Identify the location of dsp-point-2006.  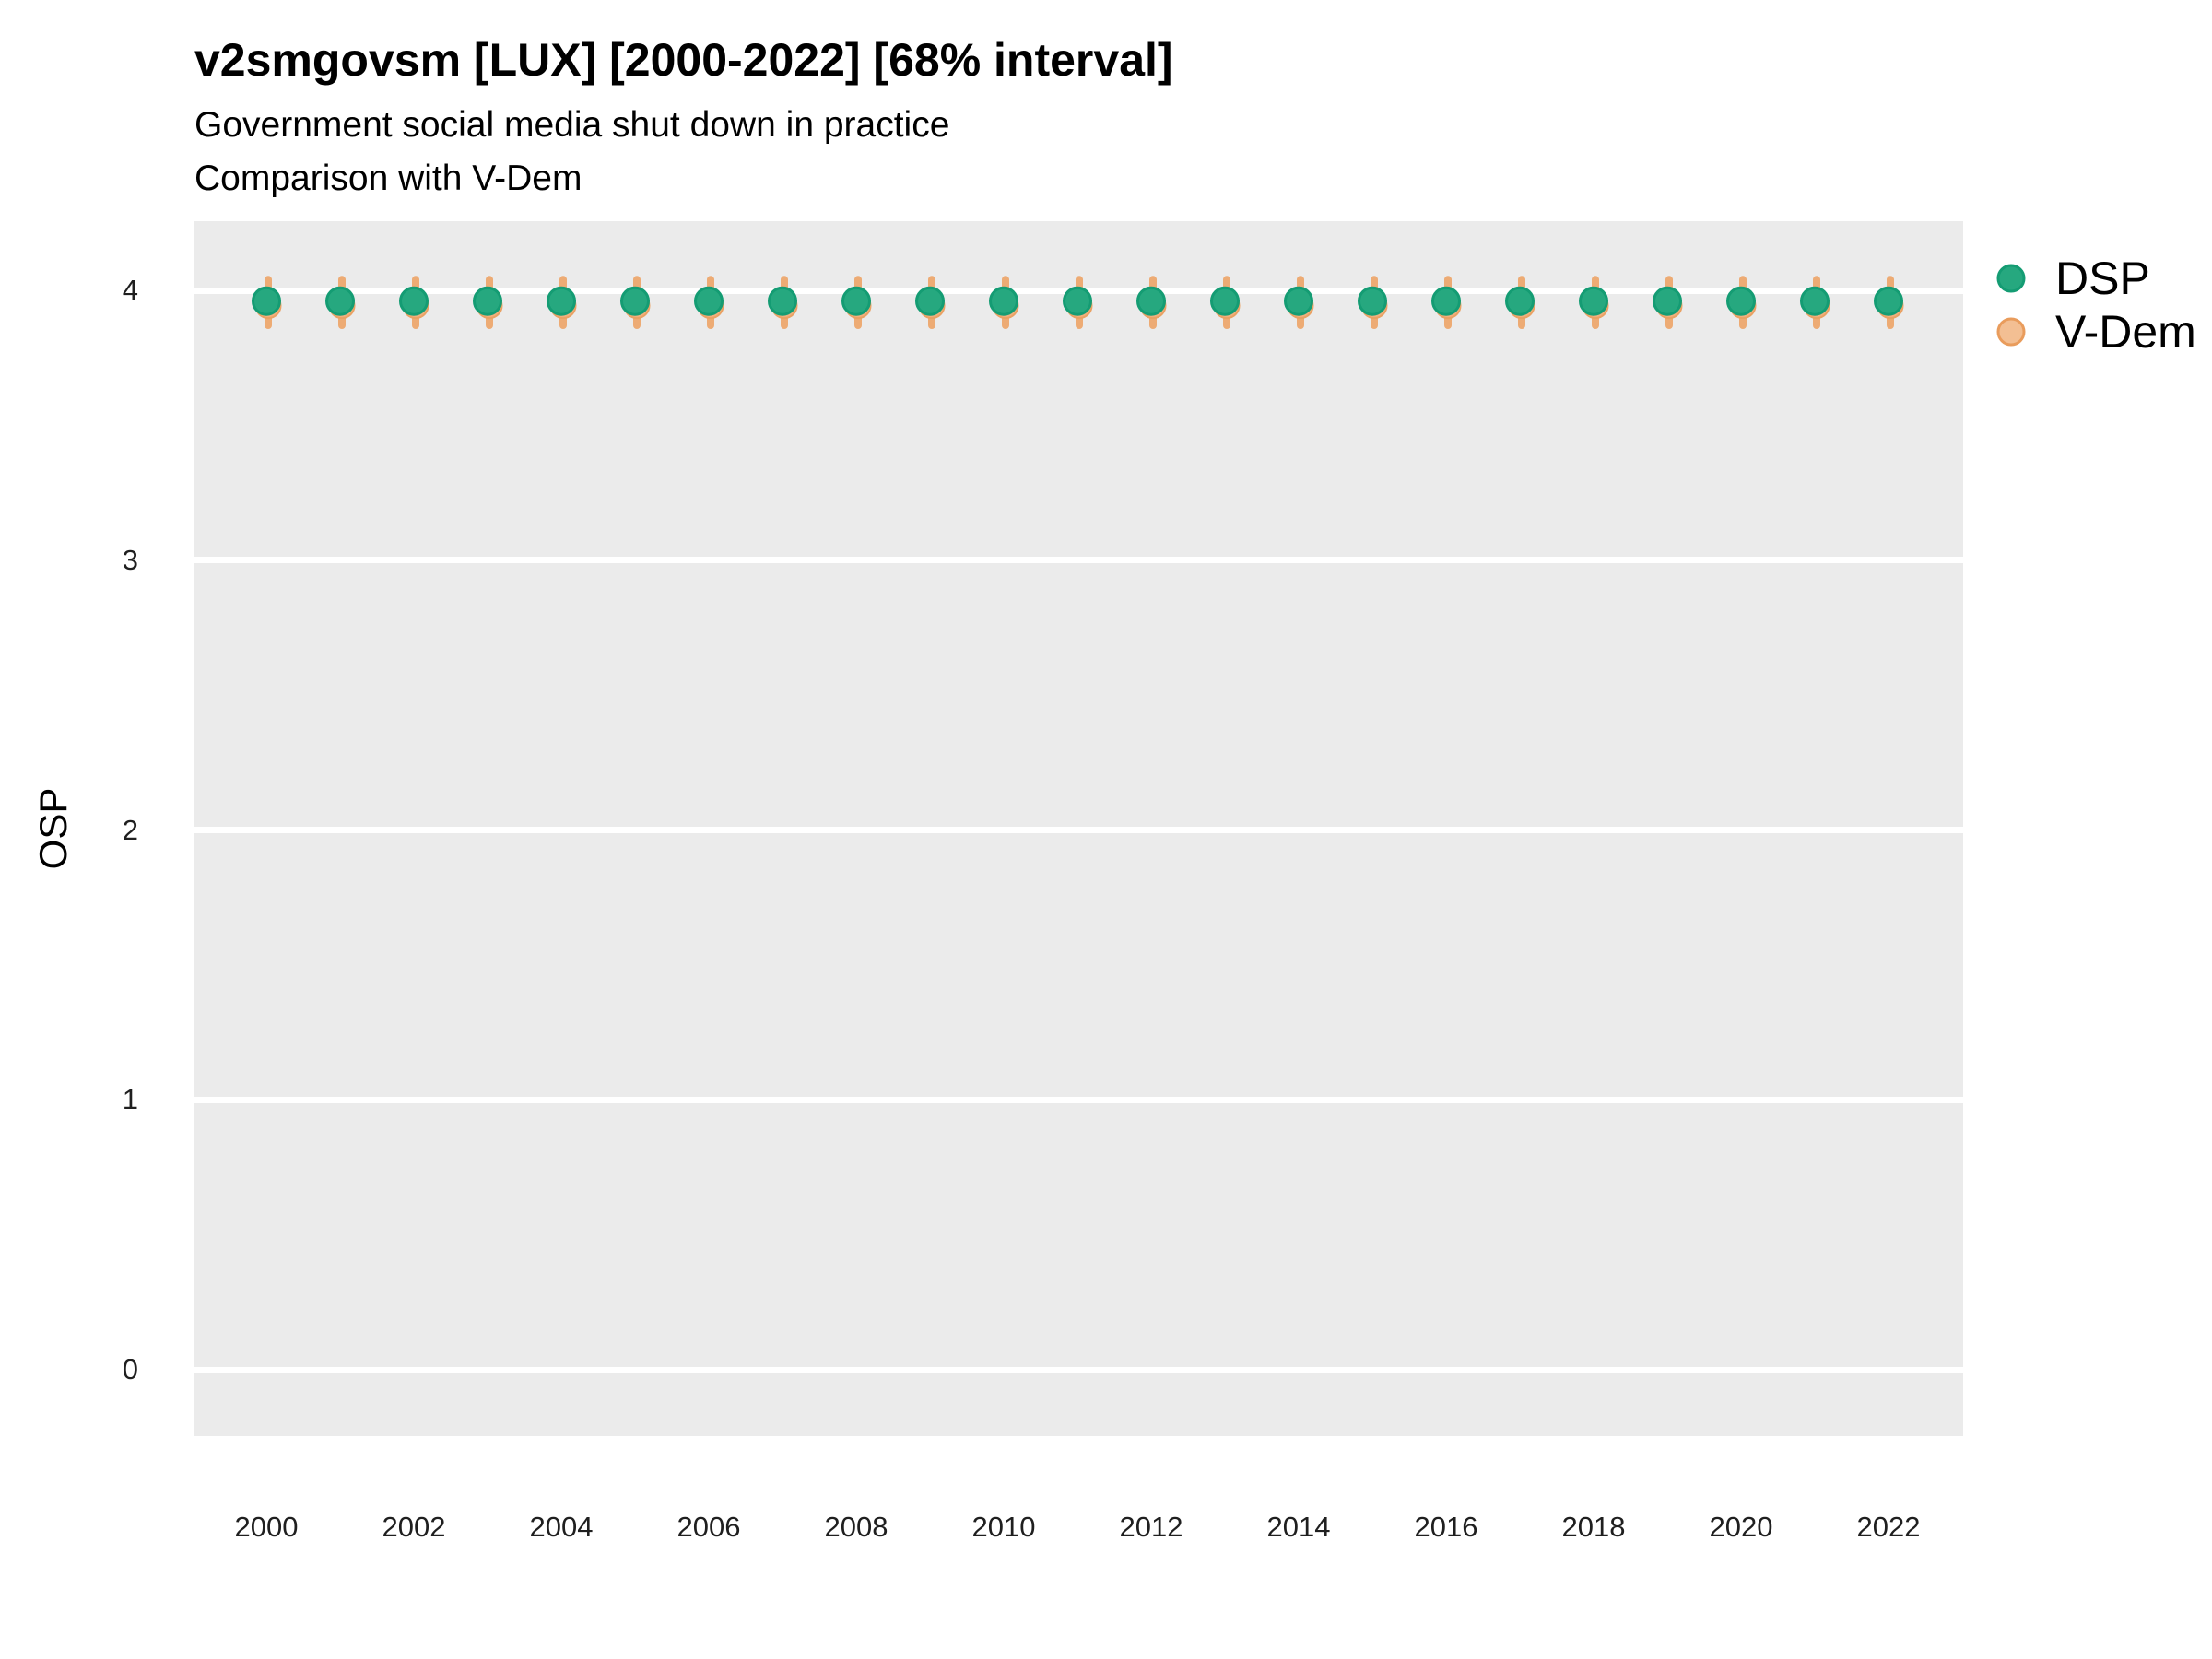
(709, 301).